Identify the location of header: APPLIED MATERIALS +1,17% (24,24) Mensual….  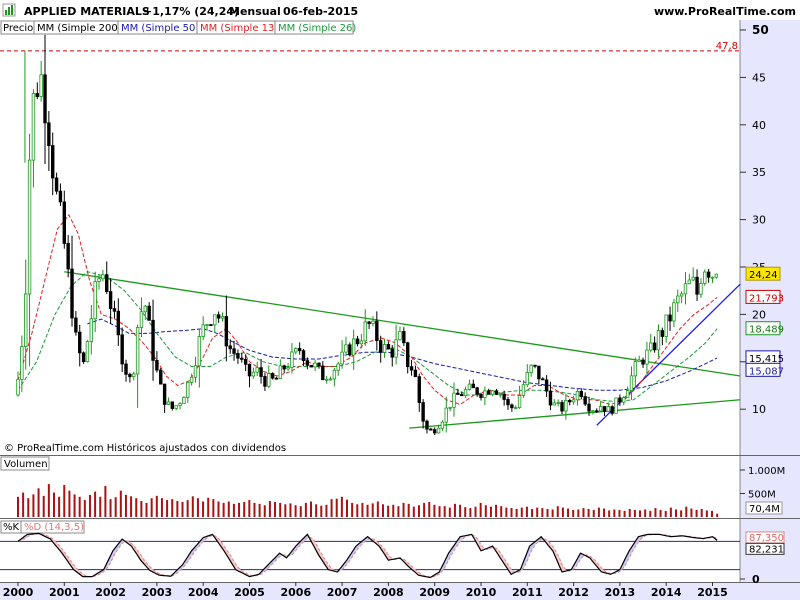
(399, 10).